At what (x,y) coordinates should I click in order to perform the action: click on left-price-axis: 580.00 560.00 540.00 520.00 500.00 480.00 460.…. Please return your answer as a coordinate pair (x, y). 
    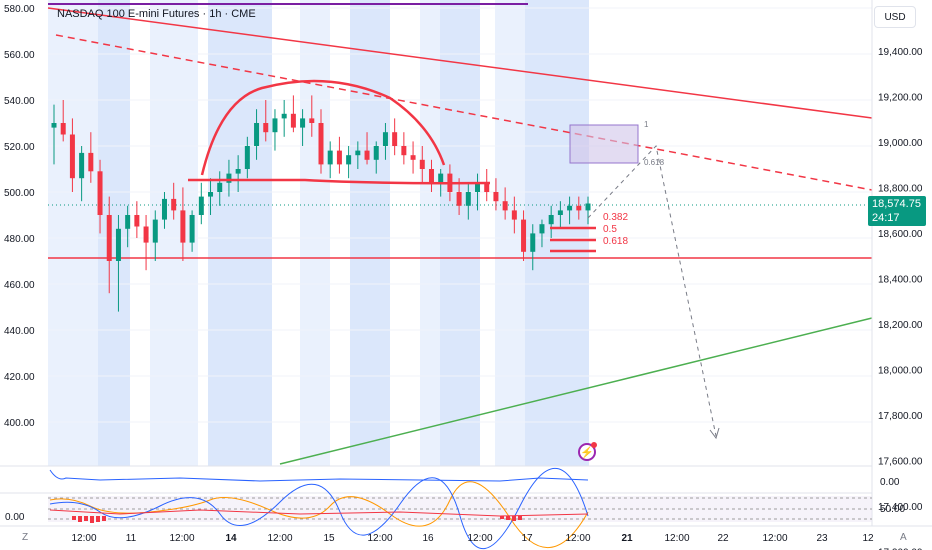
    Looking at the image, I should click on (19, 216).